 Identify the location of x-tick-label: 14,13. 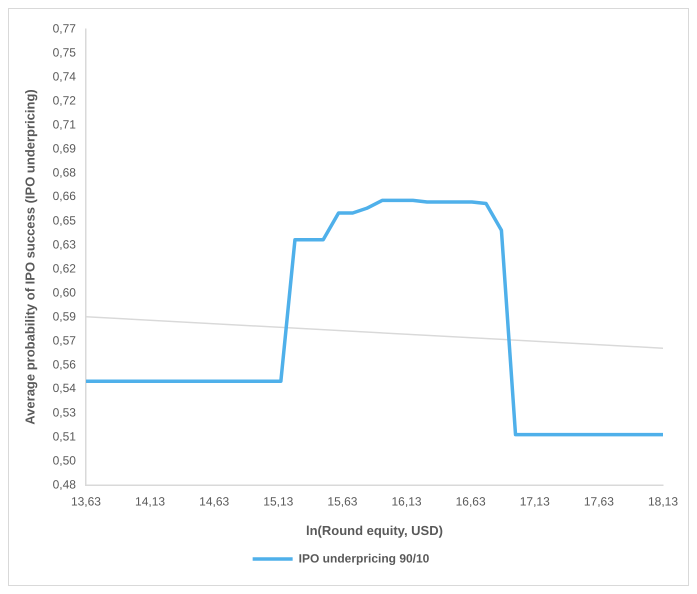
(150, 501).